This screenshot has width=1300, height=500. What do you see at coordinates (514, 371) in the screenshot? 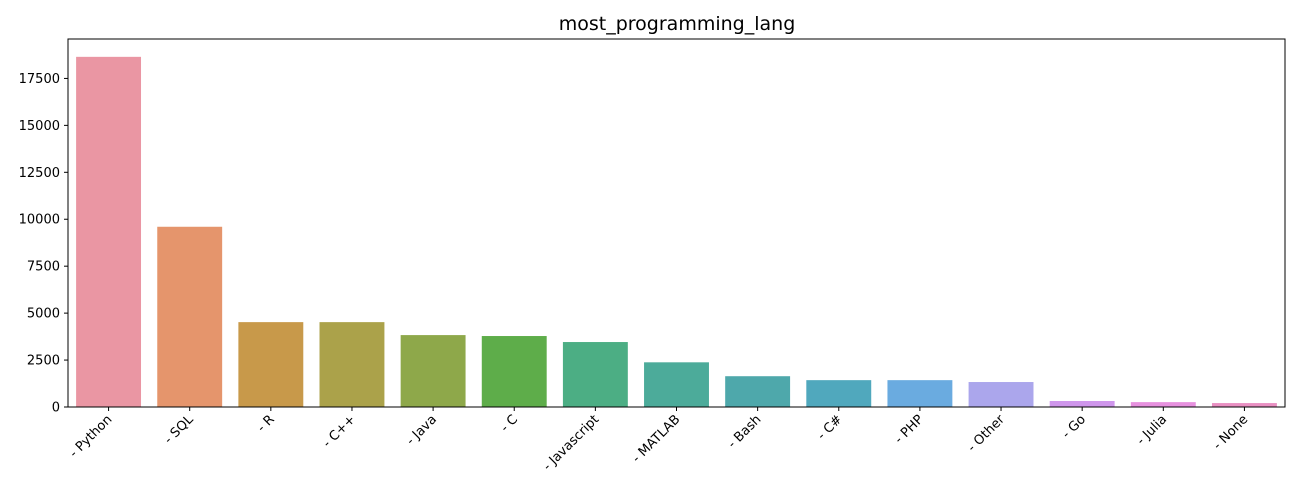
I see `bar-c` at bounding box center [514, 371].